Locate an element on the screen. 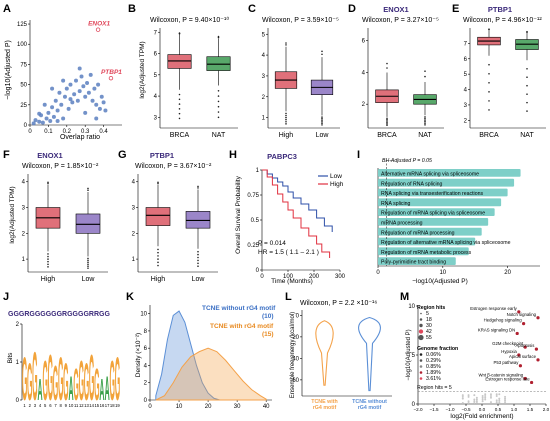  x-tick-label: Low is located at coordinates (199, 279).